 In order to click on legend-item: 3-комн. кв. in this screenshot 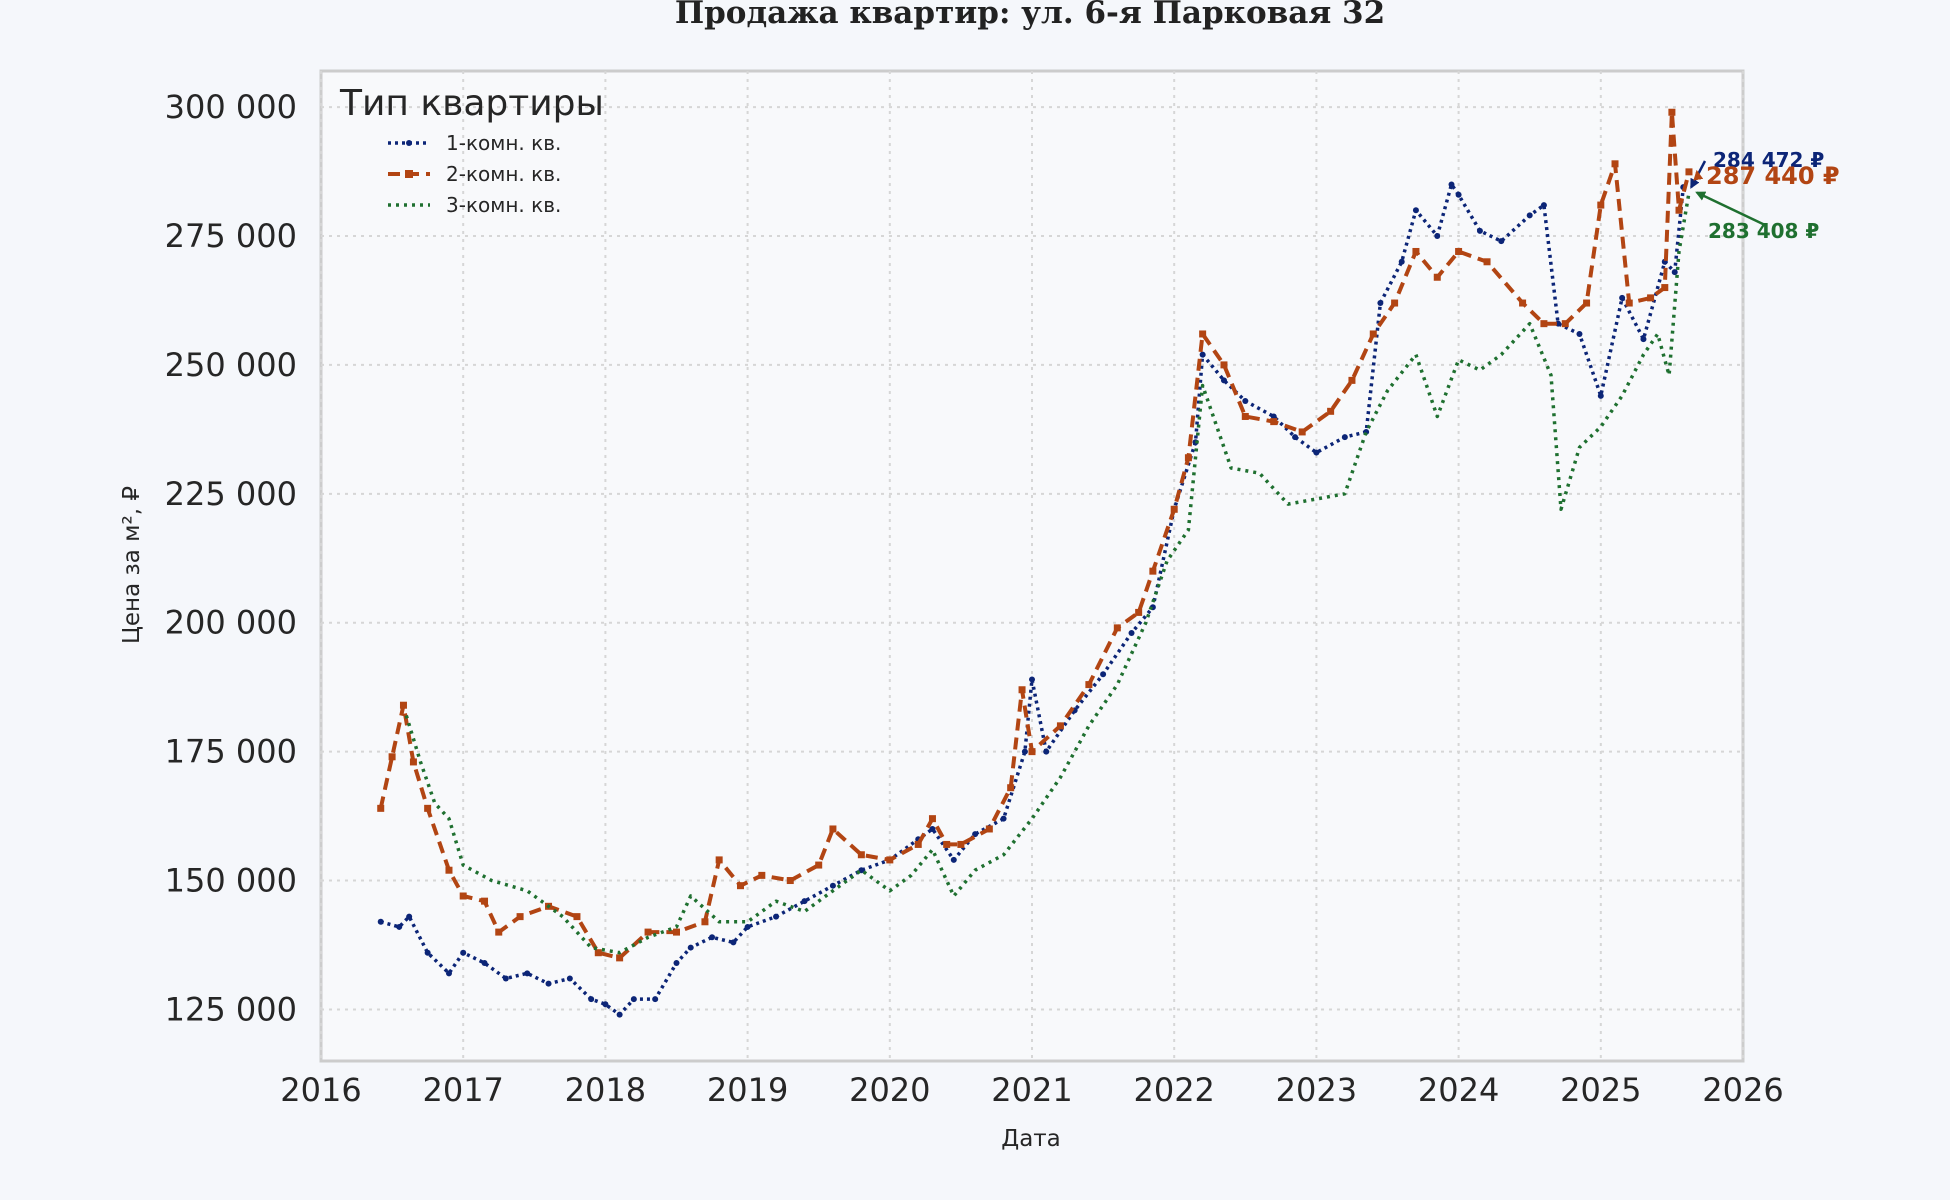, I will do `click(474, 205)`.